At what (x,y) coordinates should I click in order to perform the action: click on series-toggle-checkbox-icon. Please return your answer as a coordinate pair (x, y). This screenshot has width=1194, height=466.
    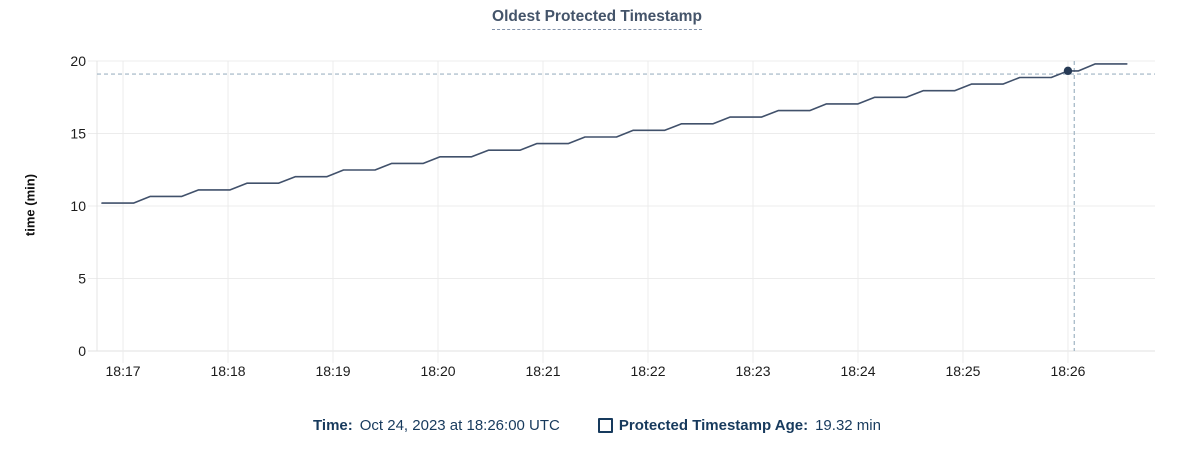
    Looking at the image, I should click on (605, 425).